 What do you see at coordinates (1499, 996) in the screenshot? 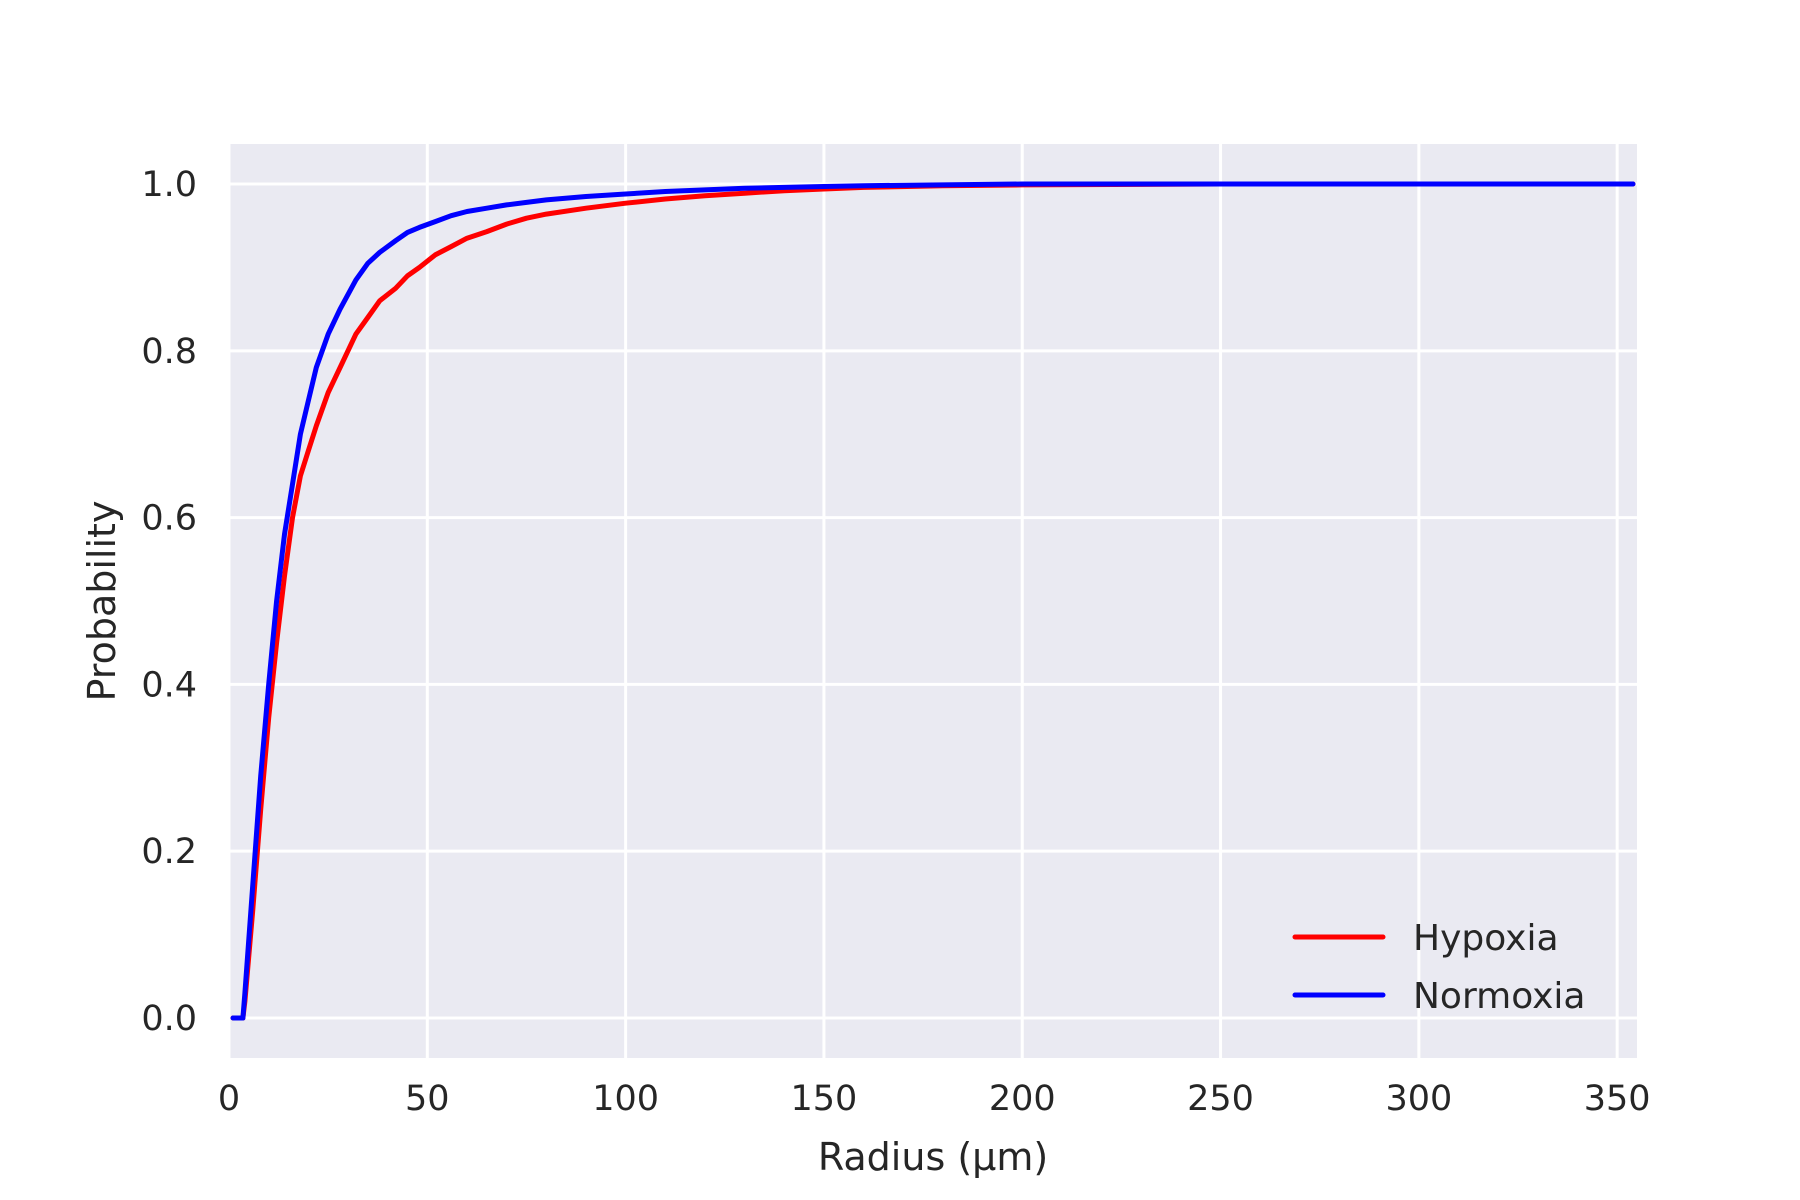
I see `legend-label: Normoxia` at bounding box center [1499, 996].